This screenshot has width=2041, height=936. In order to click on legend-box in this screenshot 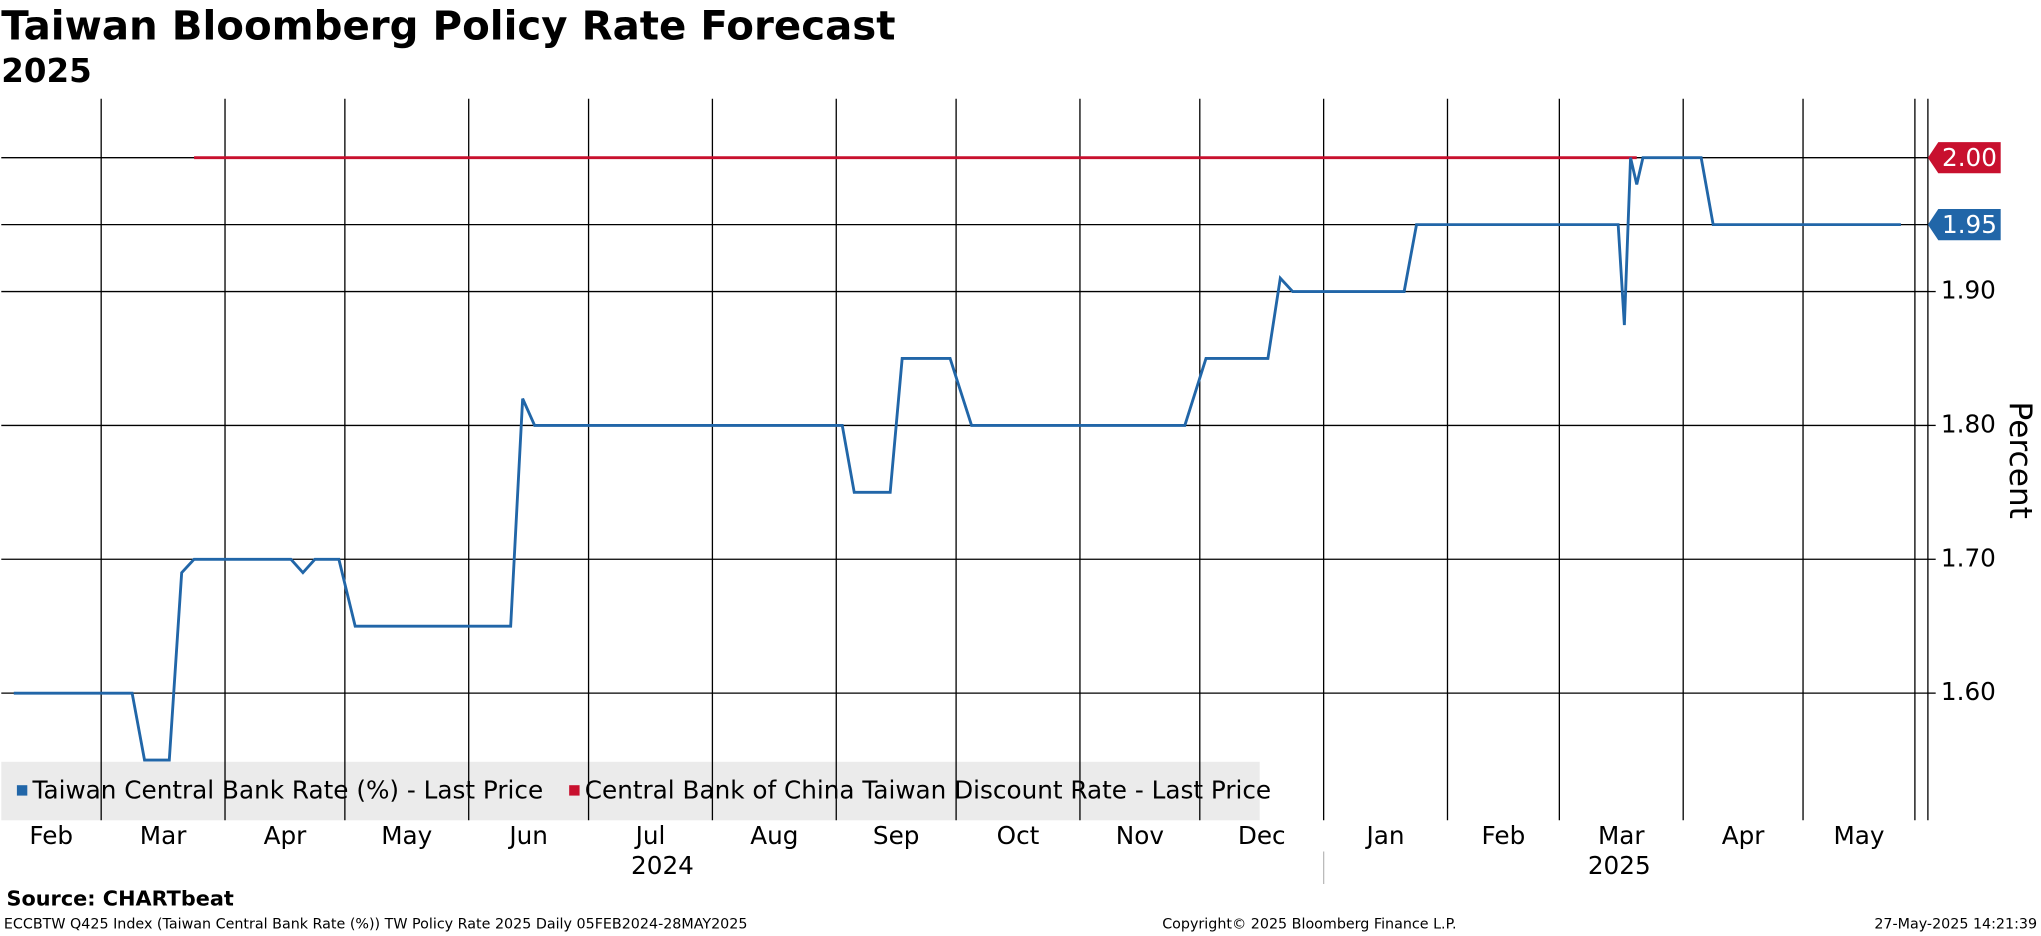, I will do `click(630, 791)`.